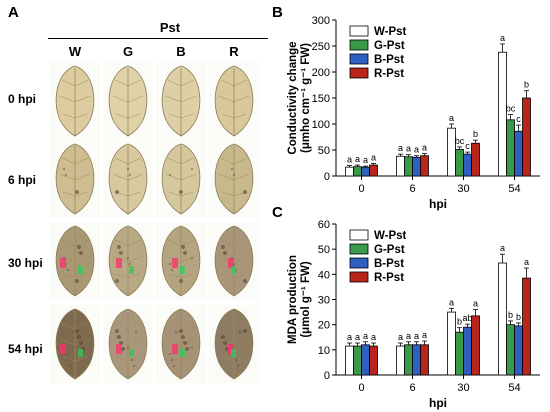 This screenshot has height=412, width=550. Describe the element at coordinates (361, 388) in the screenshot. I see `mda-x-tick-label: 0` at that location.